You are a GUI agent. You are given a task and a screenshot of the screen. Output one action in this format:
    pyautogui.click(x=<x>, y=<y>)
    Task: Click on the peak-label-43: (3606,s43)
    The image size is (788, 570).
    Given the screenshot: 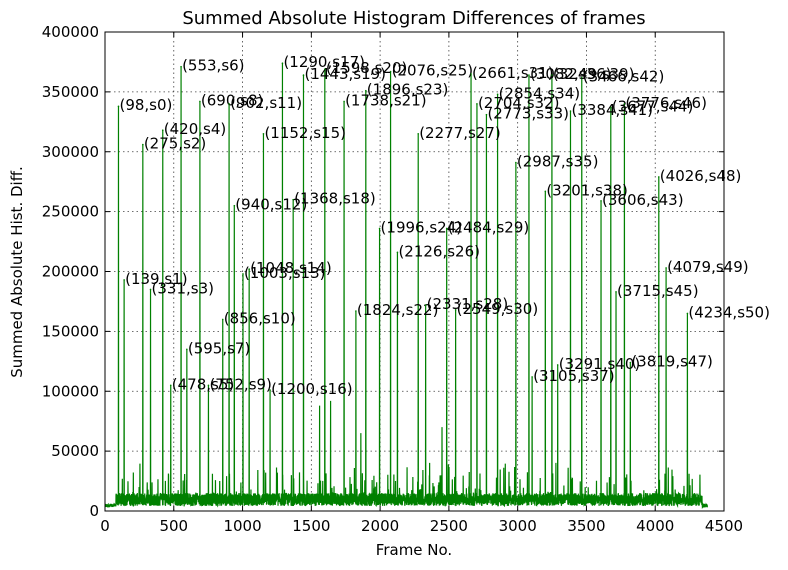 What is the action you would take?
    pyautogui.click(x=643, y=200)
    